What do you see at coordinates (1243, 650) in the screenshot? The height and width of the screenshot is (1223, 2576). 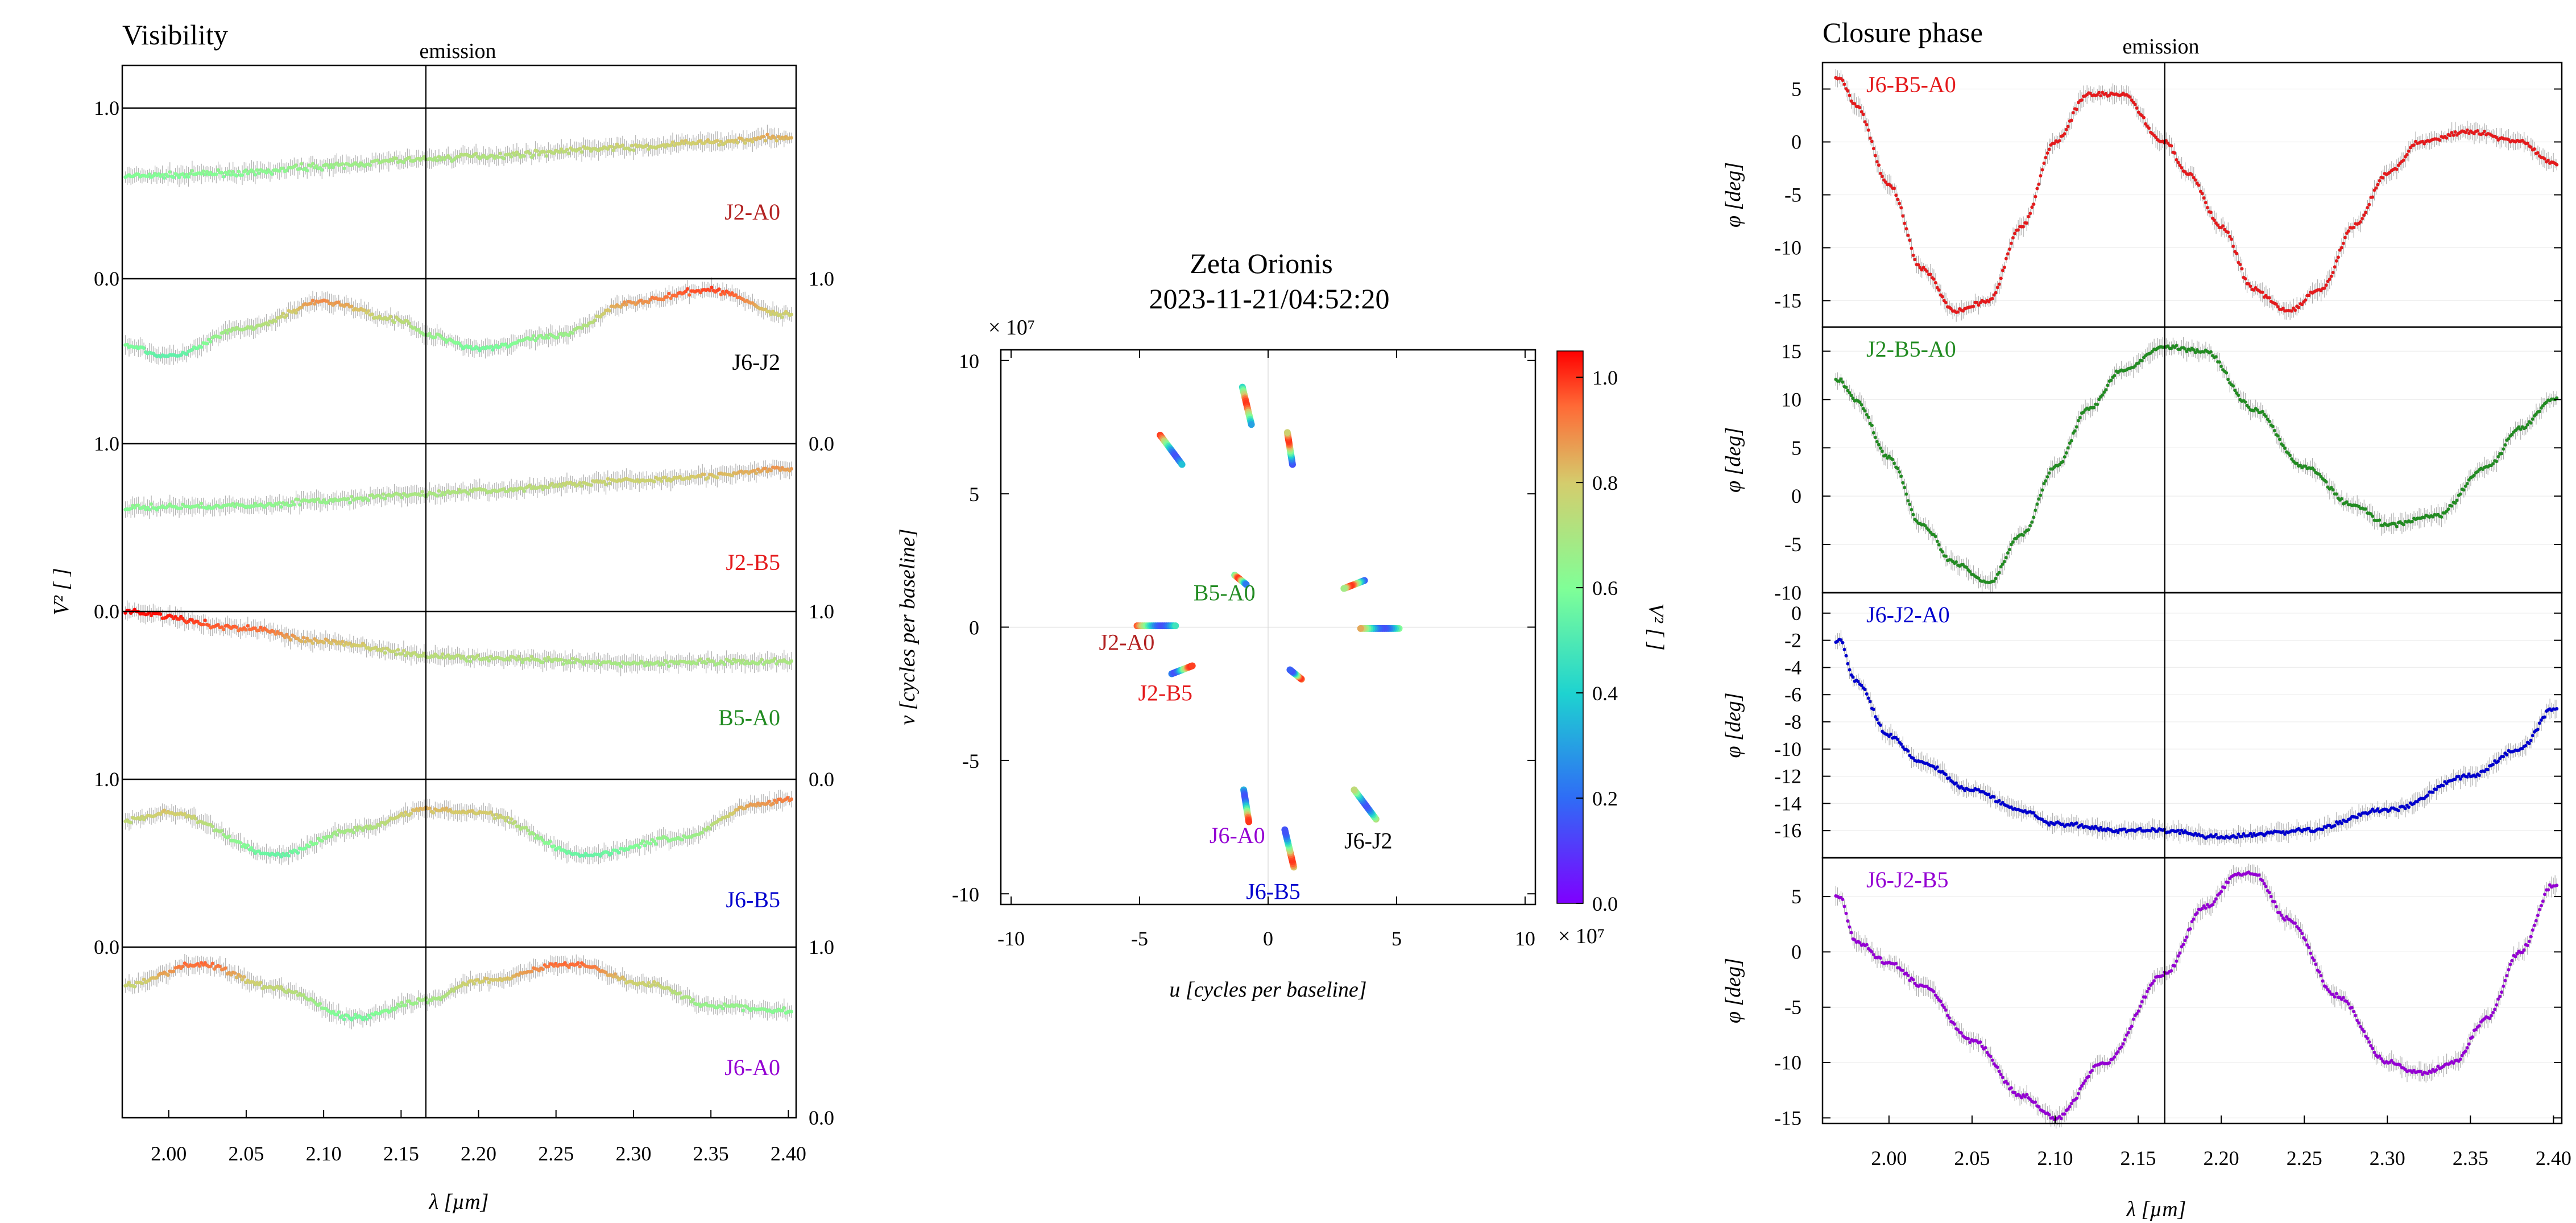 I see `uv-ticks: -10 -5 0 5 10 10 5 0 -5 -10` at bounding box center [1243, 650].